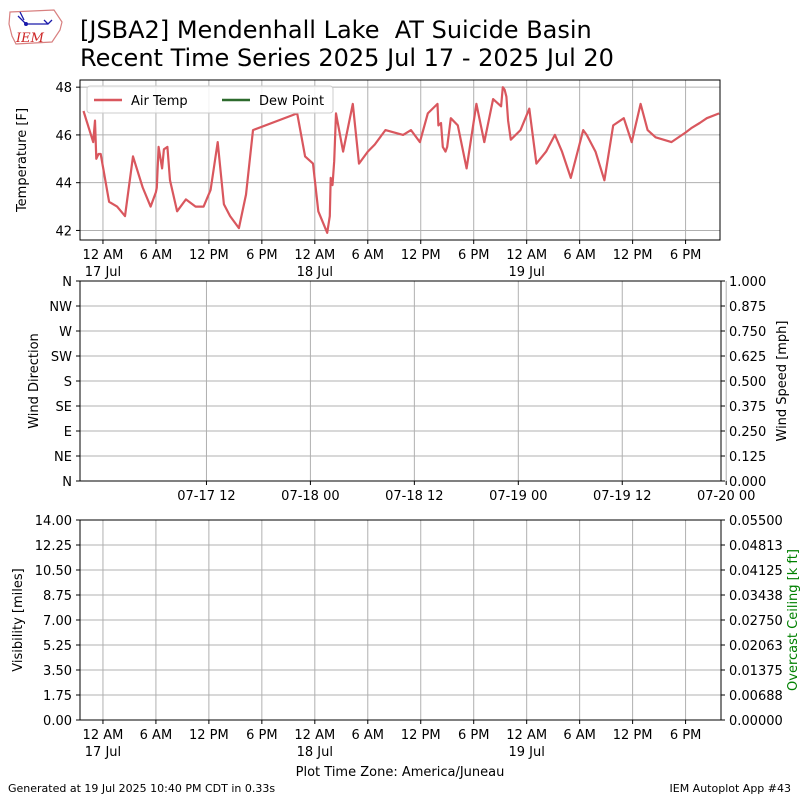 Image resolution: width=800 pixels, height=800 pixels. What do you see at coordinates (756, 621) in the screenshot?
I see `ceiling-tick-label: 0.02750` at bounding box center [756, 621].